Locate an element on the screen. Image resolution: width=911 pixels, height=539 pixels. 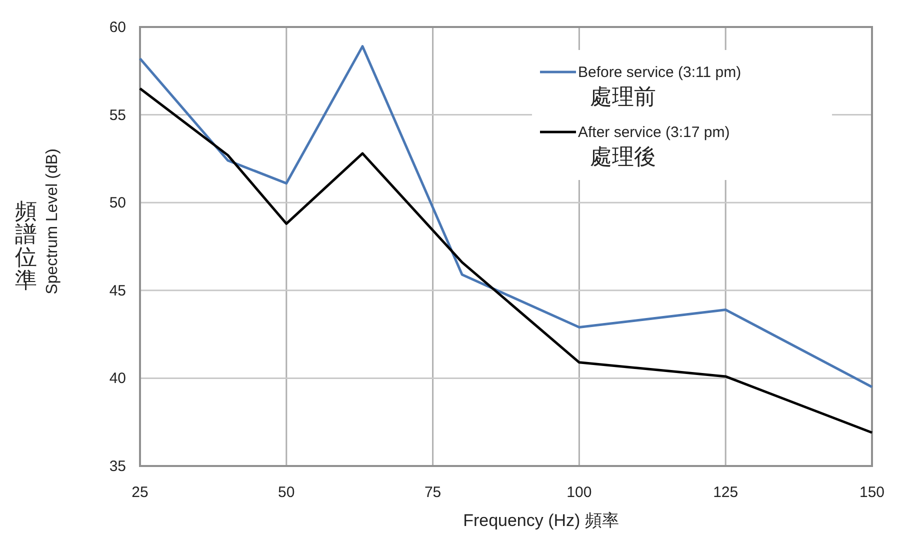
x-axis-title: Frequency (Hz) 頻率 is located at coordinates (541, 520).